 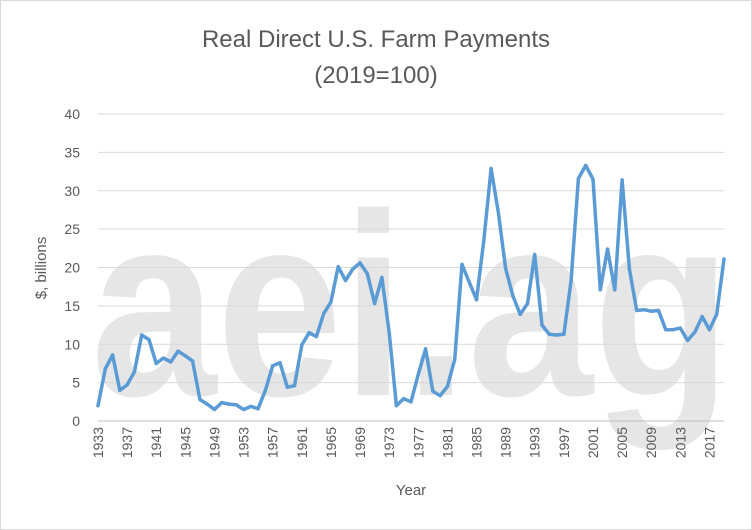 I want to click on x-tick-label: 1985, so click(x=477, y=442).